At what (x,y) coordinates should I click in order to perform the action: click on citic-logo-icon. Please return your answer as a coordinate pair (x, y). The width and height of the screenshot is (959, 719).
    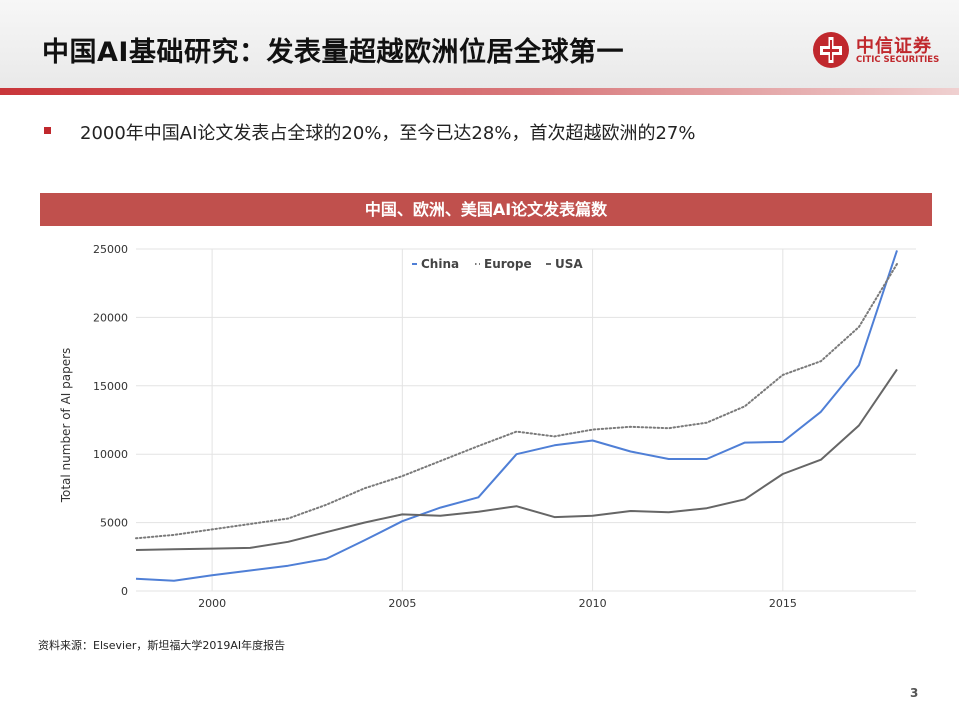
    Looking at the image, I should click on (831, 50).